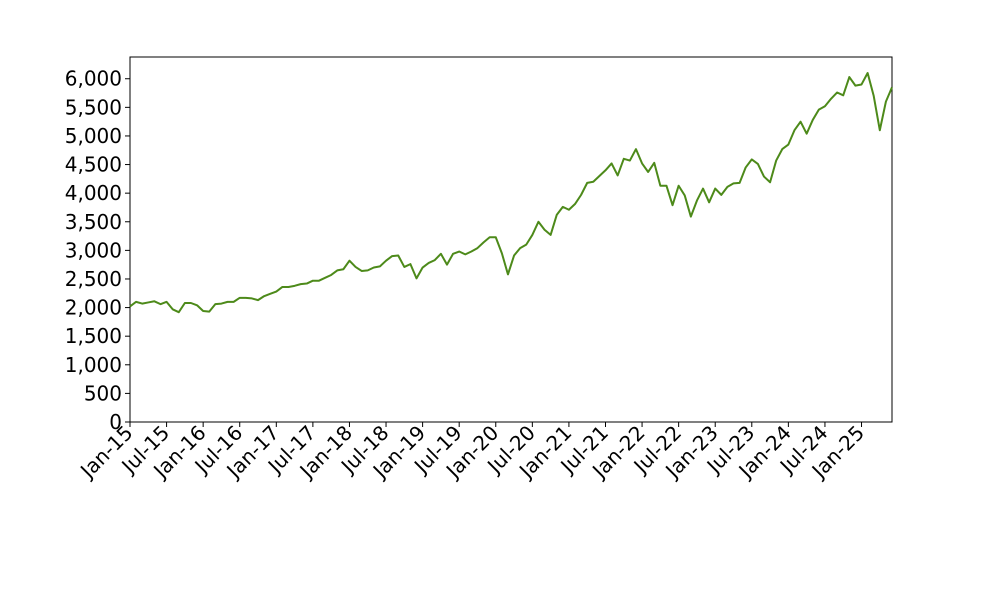  I want to click on y-tick-label: 3,500, so click(93, 222).